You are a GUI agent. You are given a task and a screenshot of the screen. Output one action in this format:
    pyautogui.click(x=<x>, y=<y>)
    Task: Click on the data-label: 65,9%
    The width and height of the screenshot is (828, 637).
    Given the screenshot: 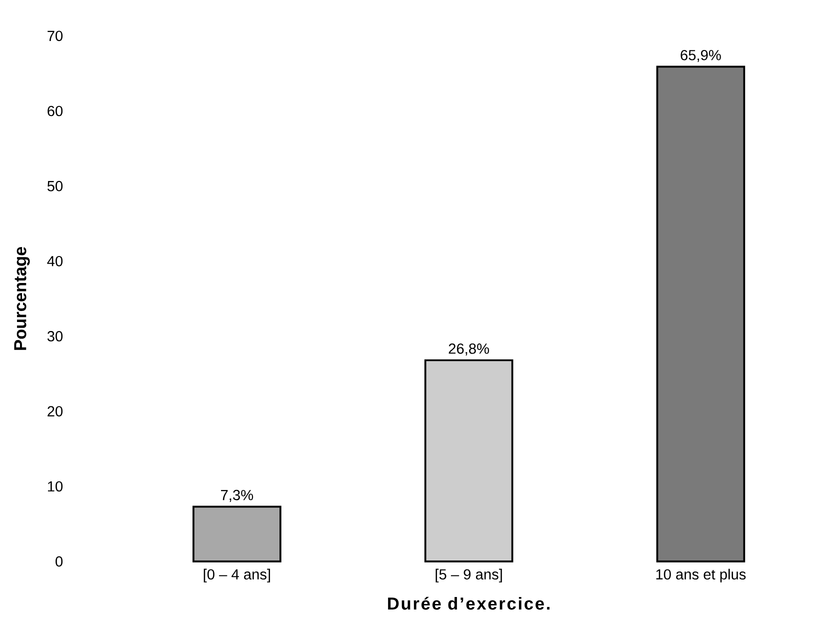 What is the action you would take?
    pyautogui.click(x=700, y=56)
    